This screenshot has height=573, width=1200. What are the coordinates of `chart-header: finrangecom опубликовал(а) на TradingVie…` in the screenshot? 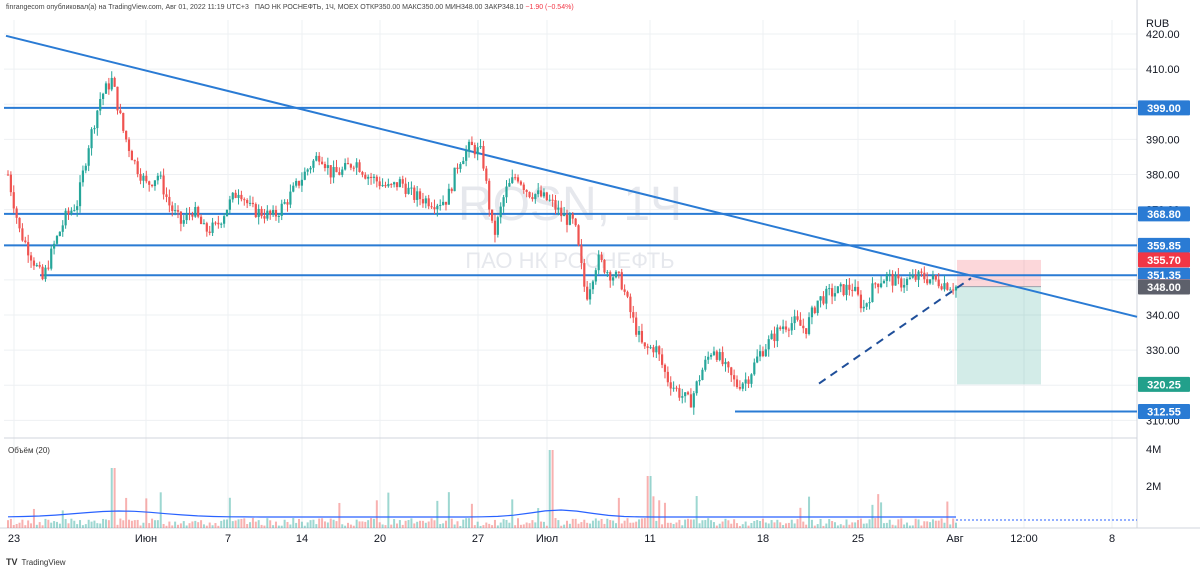 It's located at (290, 7).